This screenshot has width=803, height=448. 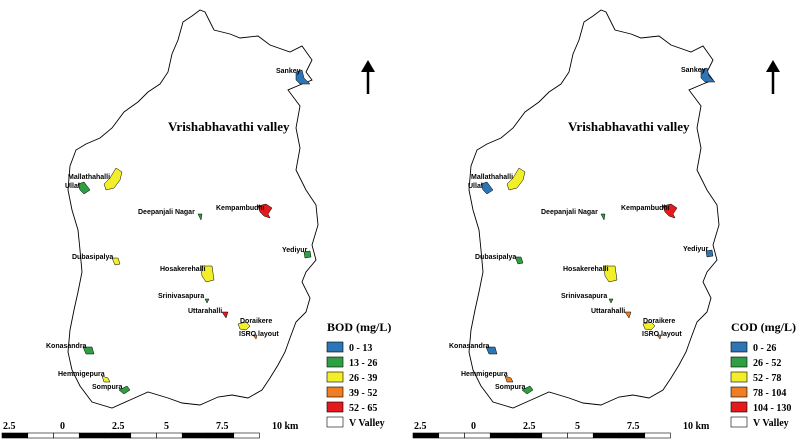 I want to click on place-label: Hemmigepura, so click(x=484, y=374).